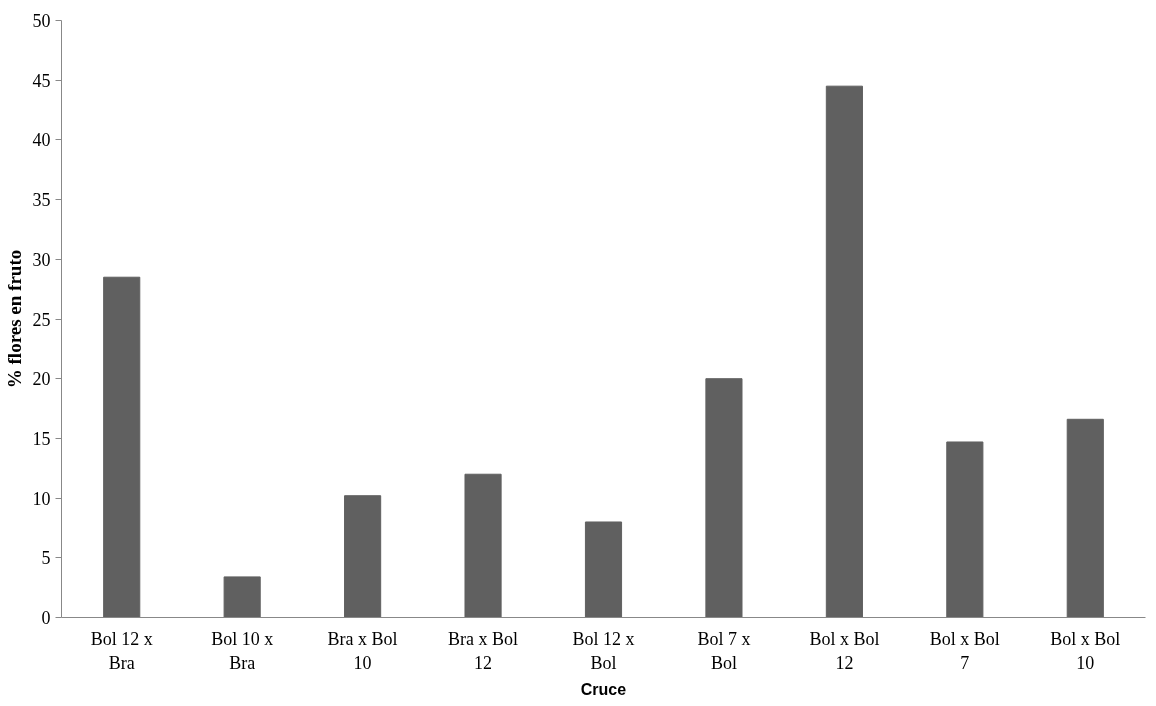 The image size is (1156, 706). What do you see at coordinates (483, 650) in the screenshot?
I see `x-tick-label: Bra x Bol 12` at bounding box center [483, 650].